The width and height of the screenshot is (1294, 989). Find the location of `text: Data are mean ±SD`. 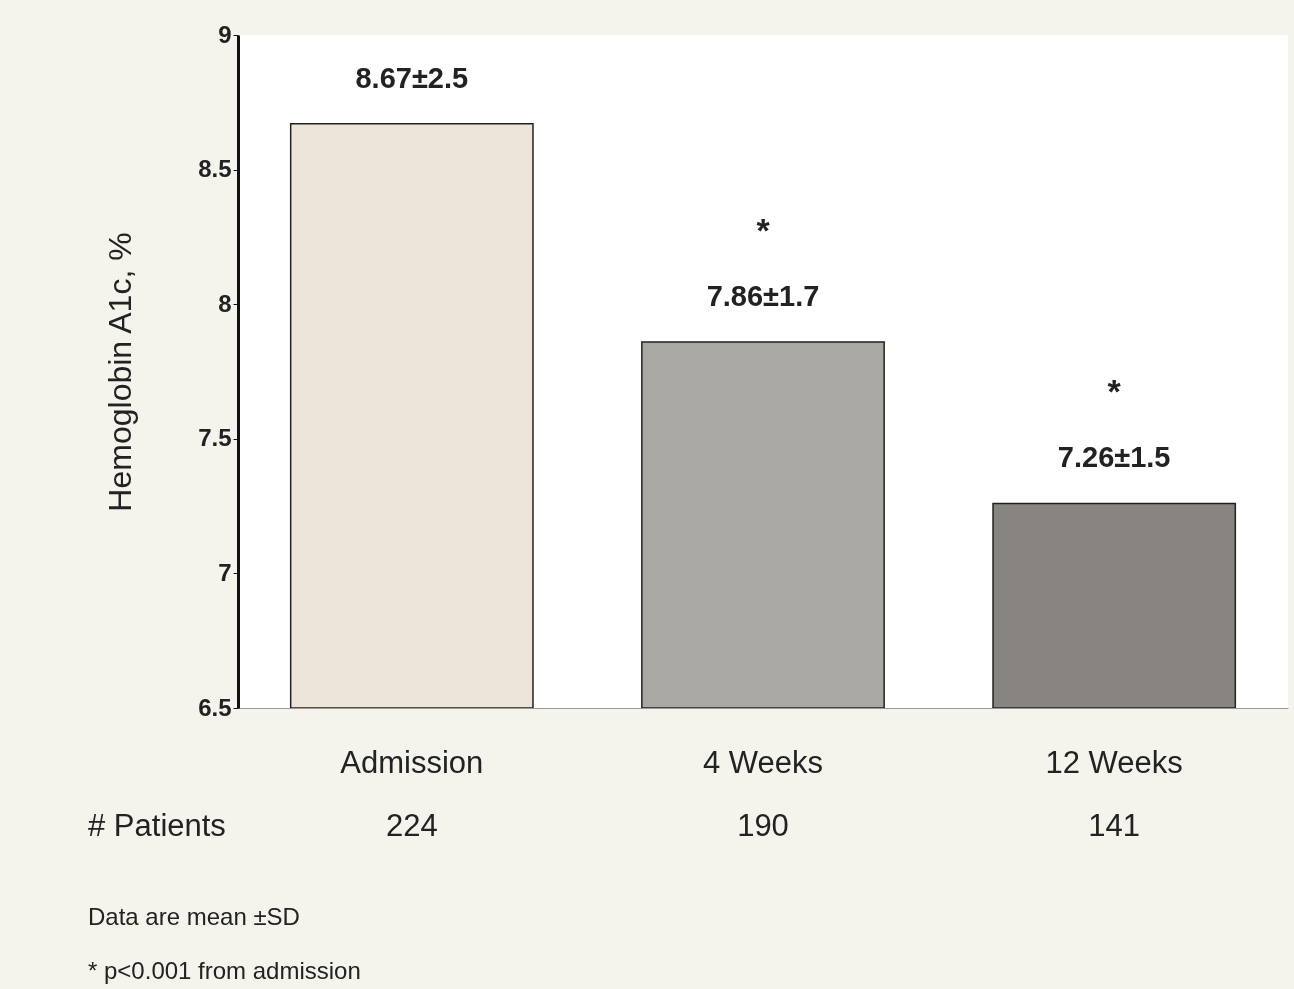

text: Data are mean ±SD is located at coordinates (194, 916).